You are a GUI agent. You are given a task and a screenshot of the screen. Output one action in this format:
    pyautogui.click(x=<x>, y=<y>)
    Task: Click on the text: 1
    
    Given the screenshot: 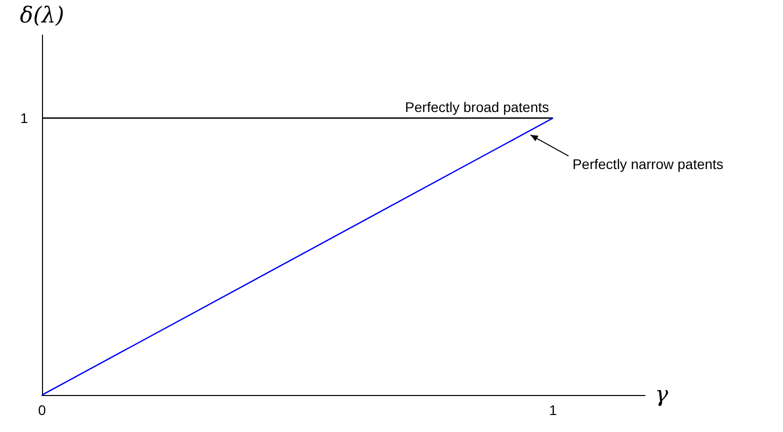 What is the action you would take?
    pyautogui.click(x=24, y=118)
    